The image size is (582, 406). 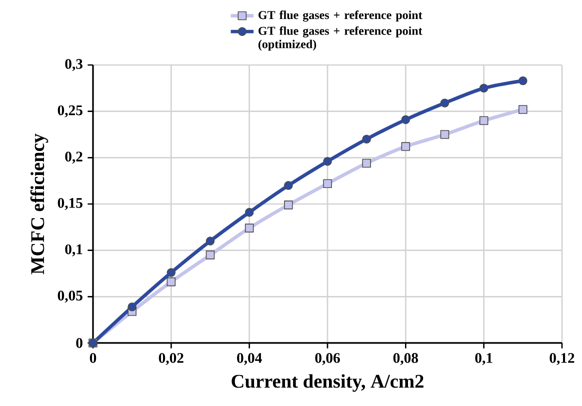 What do you see at coordinates (405, 359) in the screenshot?
I see `x-tick-label: 0,08` at bounding box center [405, 359].